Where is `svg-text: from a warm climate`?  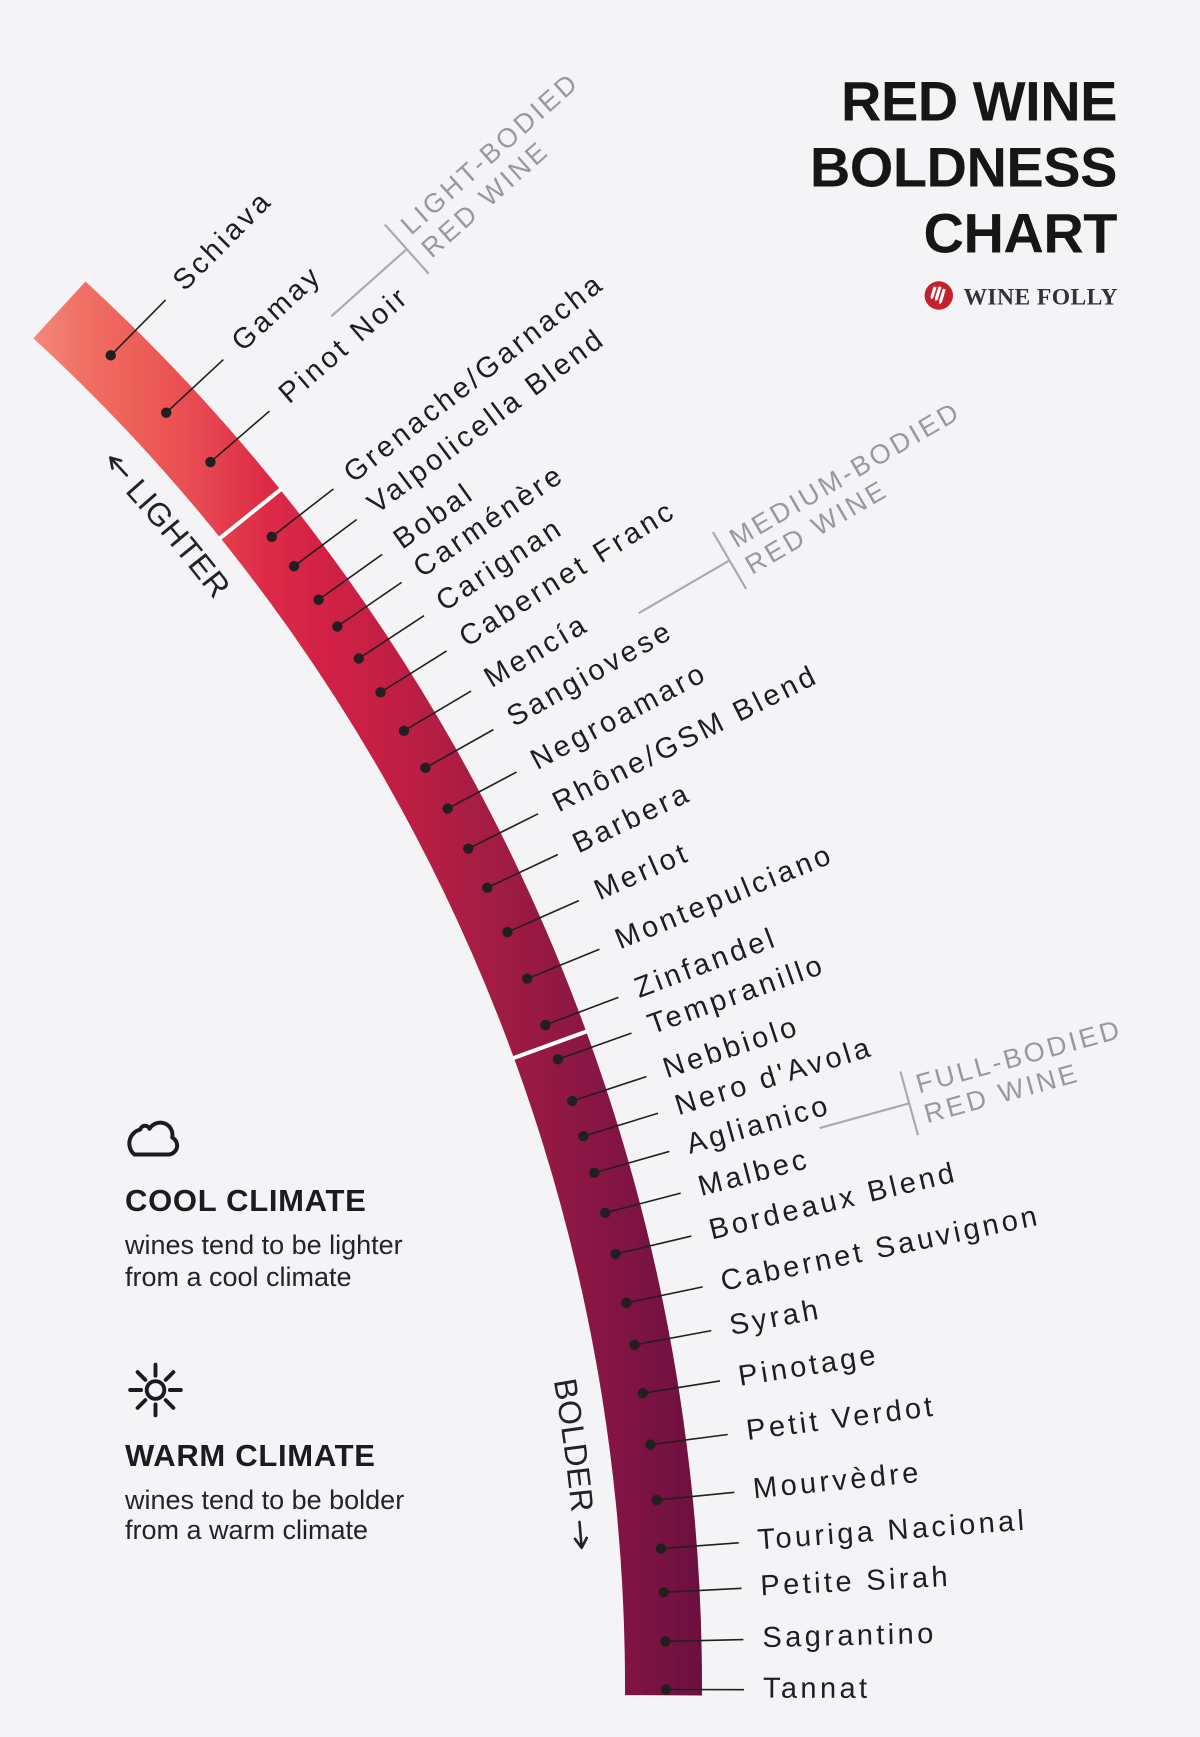
svg-text: from a warm climate is located at coordinates (246, 1530).